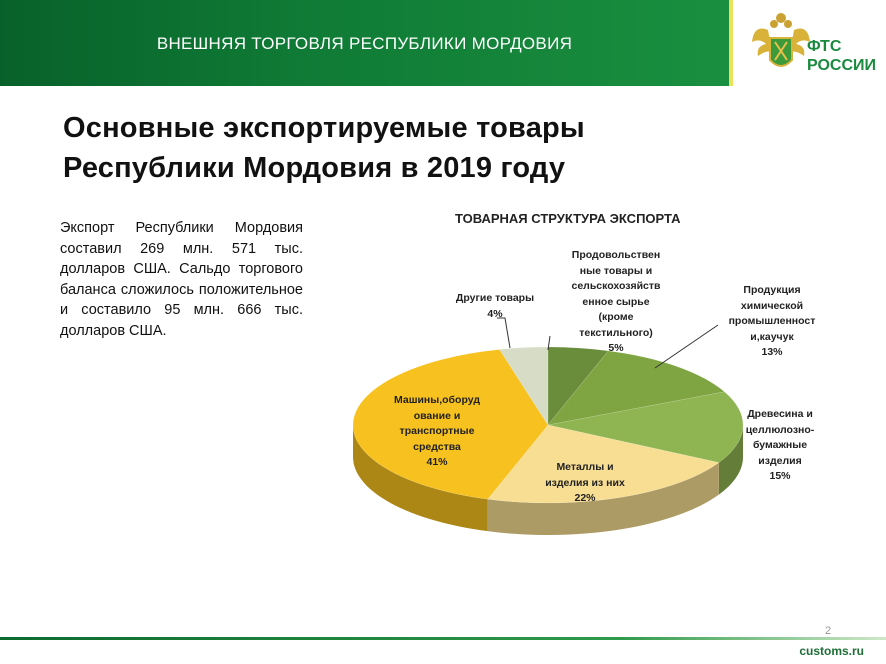 Image resolution: width=886 pixels, height=664 pixels. I want to click on header-stripe, so click(731, 43).